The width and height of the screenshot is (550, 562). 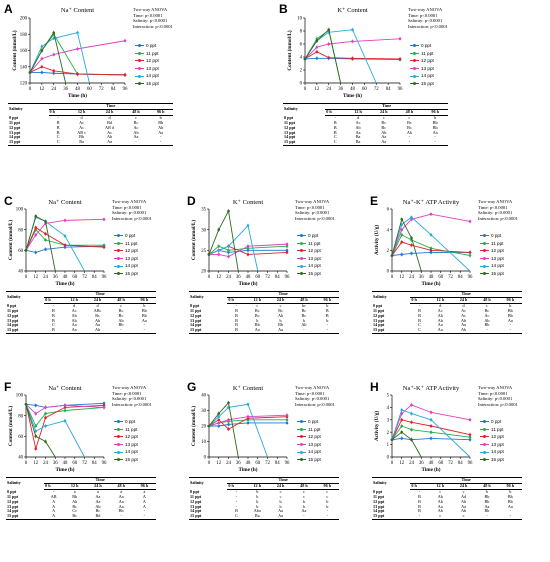 What do you see at coordinates (460, 277) in the screenshot?
I see `x-tick-label: 84` at bounding box center [460, 277].